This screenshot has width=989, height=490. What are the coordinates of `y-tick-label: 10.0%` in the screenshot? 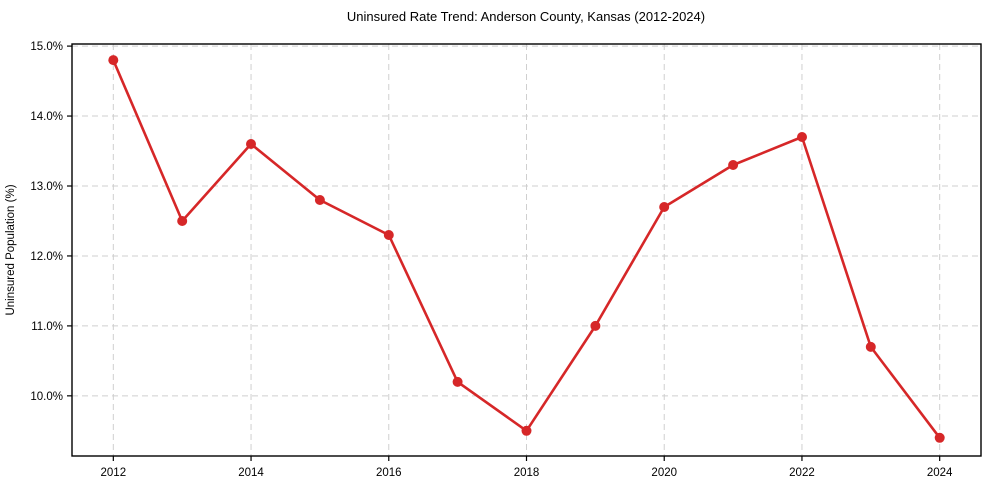 It's located at (46, 397).